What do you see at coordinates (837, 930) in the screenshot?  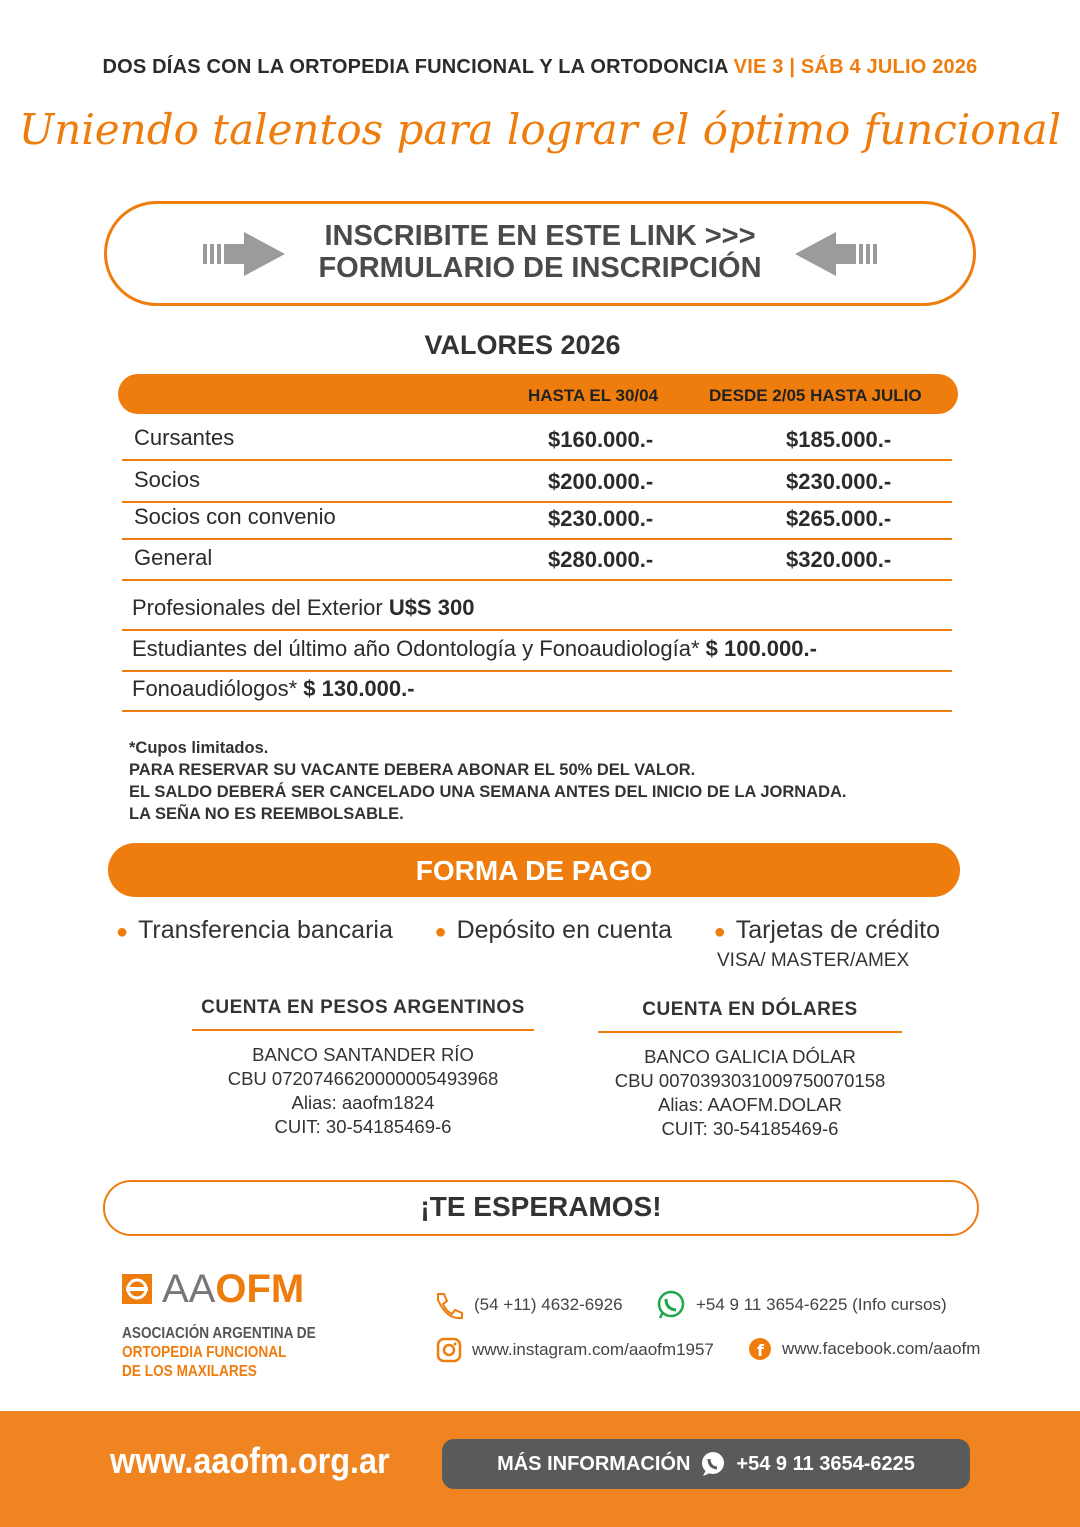 I see `method-label: Tarjetas de crédito` at bounding box center [837, 930].